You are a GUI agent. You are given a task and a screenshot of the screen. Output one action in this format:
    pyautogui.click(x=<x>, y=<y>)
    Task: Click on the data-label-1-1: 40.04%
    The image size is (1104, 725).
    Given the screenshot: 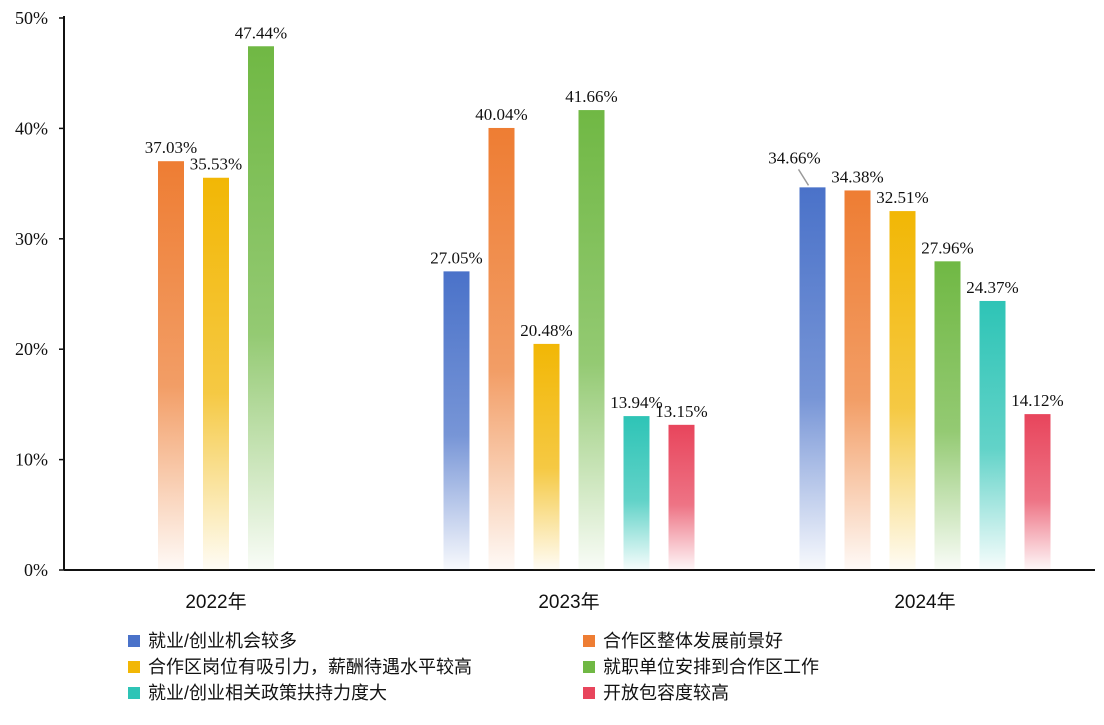 What is the action you would take?
    pyautogui.click(x=501, y=114)
    